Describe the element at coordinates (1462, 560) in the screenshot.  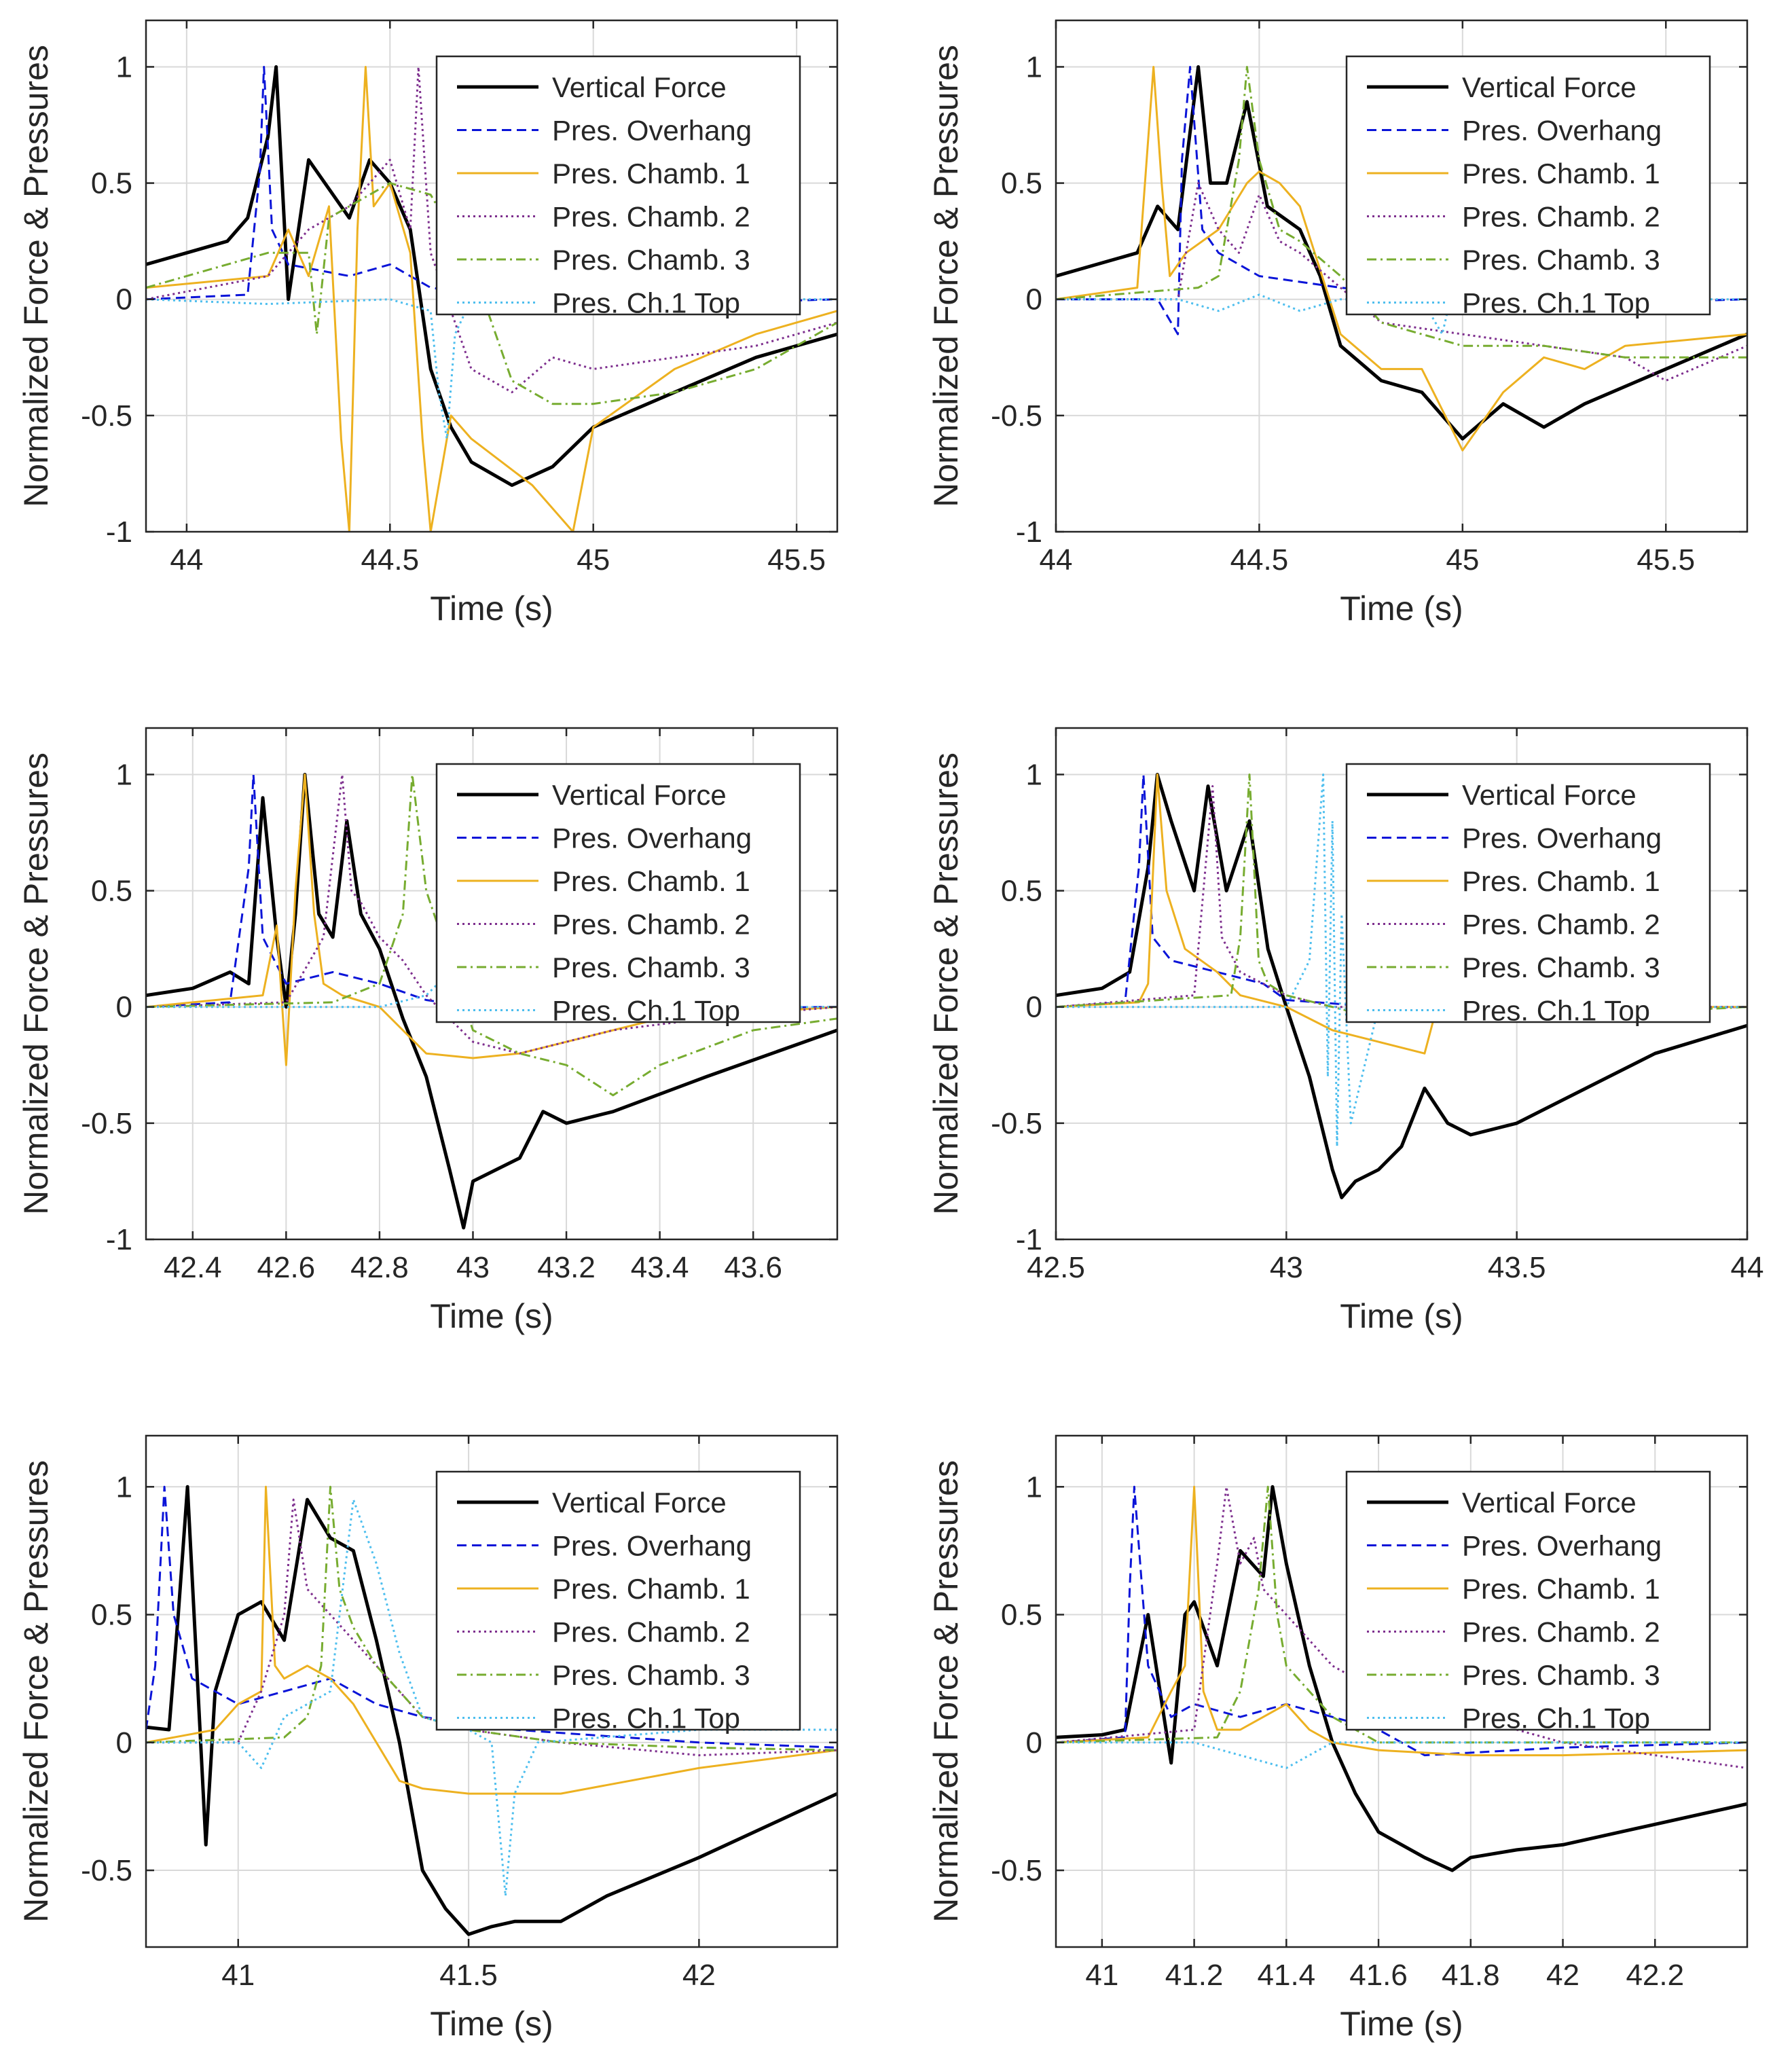
I see `x-tick-label: 45` at that location.